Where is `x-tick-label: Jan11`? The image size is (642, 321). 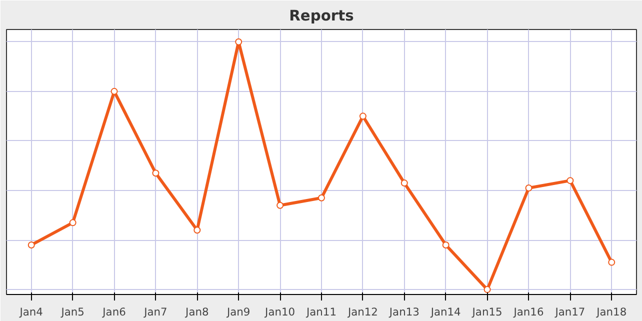 x-tick-label: Jan11 is located at coordinates (321, 312).